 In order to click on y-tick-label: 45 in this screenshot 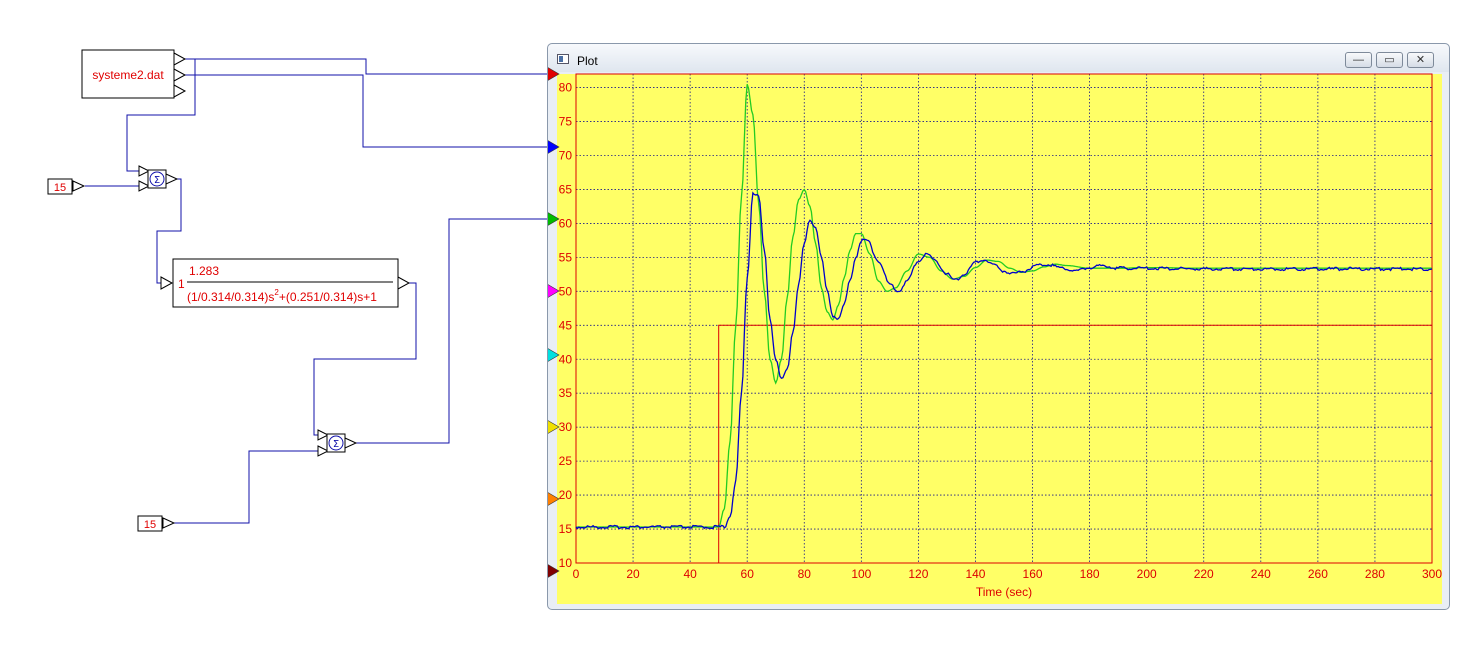, I will do `click(566, 325)`.